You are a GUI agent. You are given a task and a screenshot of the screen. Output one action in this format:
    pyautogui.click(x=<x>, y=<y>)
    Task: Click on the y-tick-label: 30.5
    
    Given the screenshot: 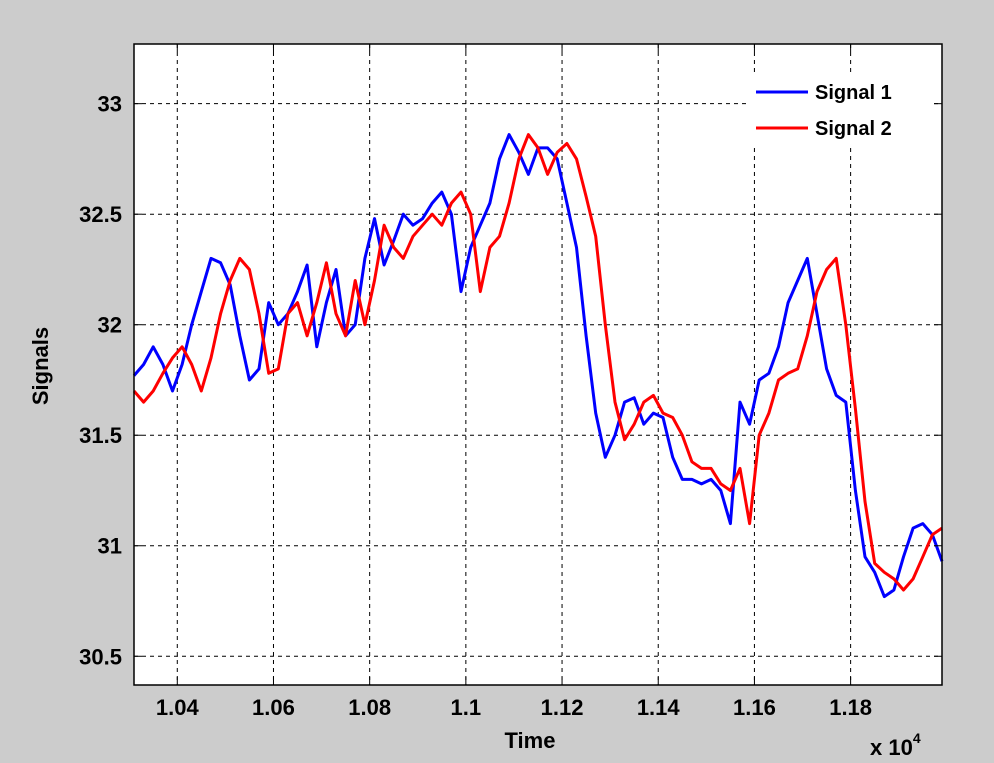 What is the action you would take?
    pyautogui.click(x=100, y=656)
    